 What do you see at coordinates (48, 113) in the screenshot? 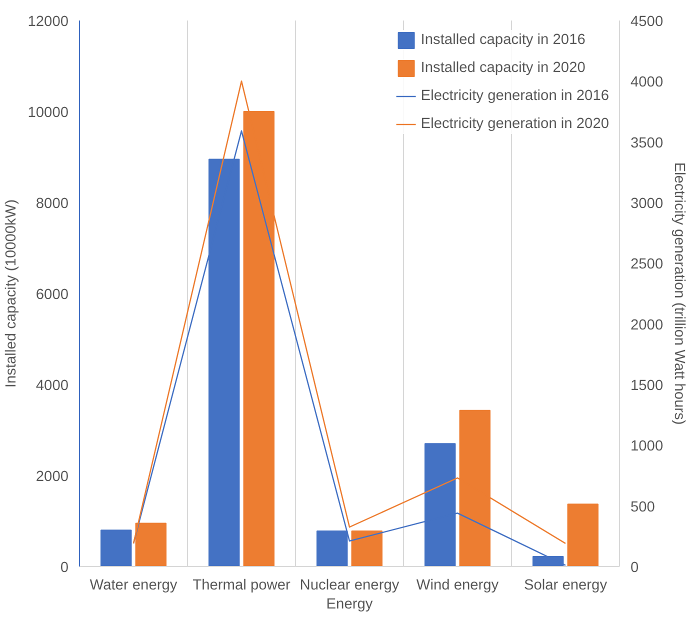
I see `y-tick-label: 10000` at bounding box center [48, 113].